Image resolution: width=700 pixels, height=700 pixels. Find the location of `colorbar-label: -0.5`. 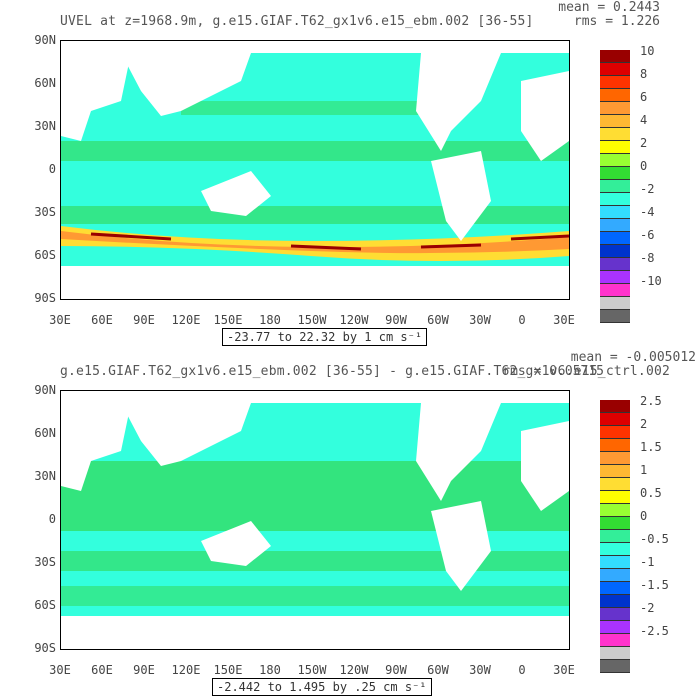

colorbar-label: -0.5 is located at coordinates (654, 539).